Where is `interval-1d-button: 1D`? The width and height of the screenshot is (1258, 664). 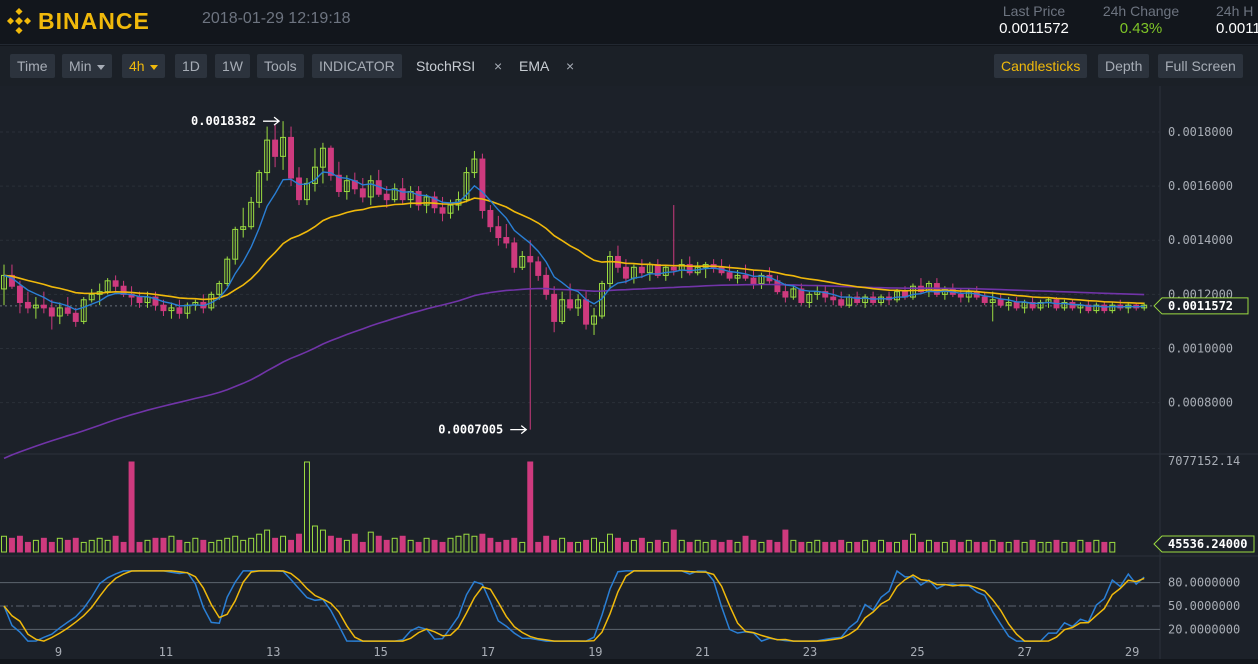
interval-1d-button: 1D is located at coordinates (191, 66).